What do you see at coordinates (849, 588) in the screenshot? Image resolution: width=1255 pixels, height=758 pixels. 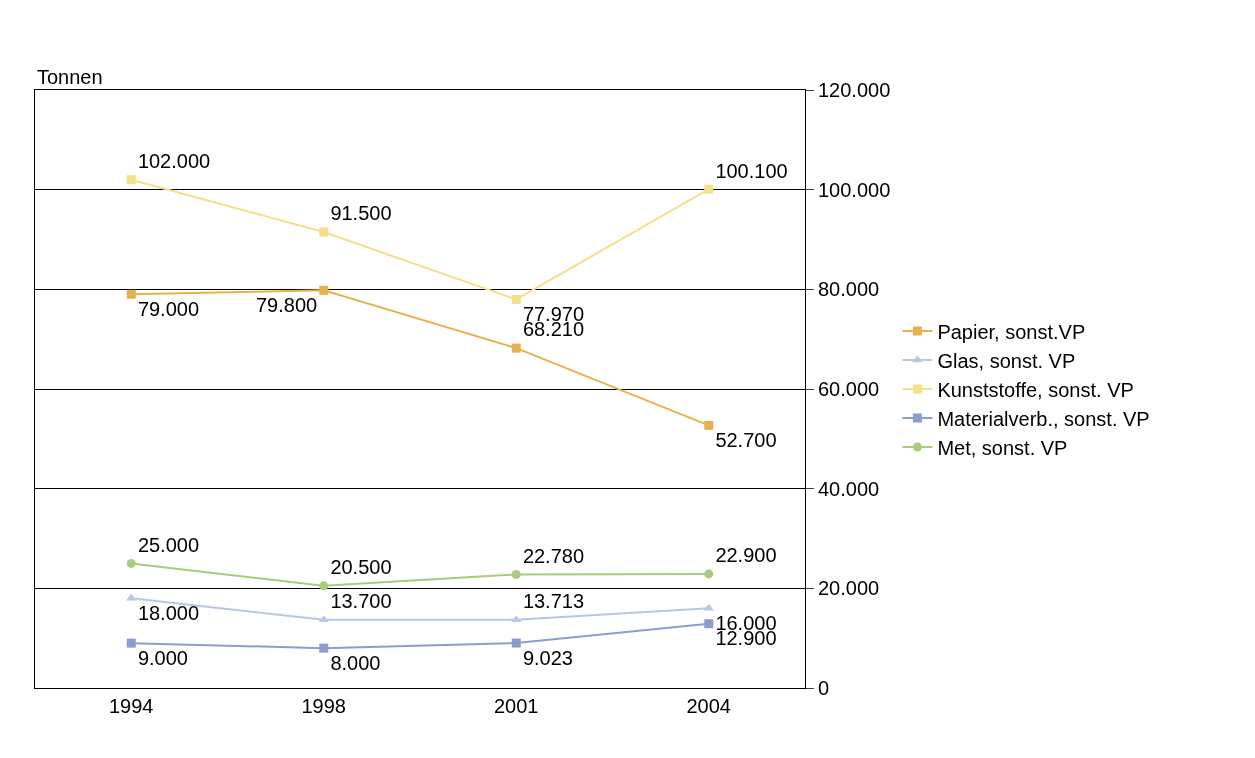 I see `y-tick-label: 20.000` at bounding box center [849, 588].